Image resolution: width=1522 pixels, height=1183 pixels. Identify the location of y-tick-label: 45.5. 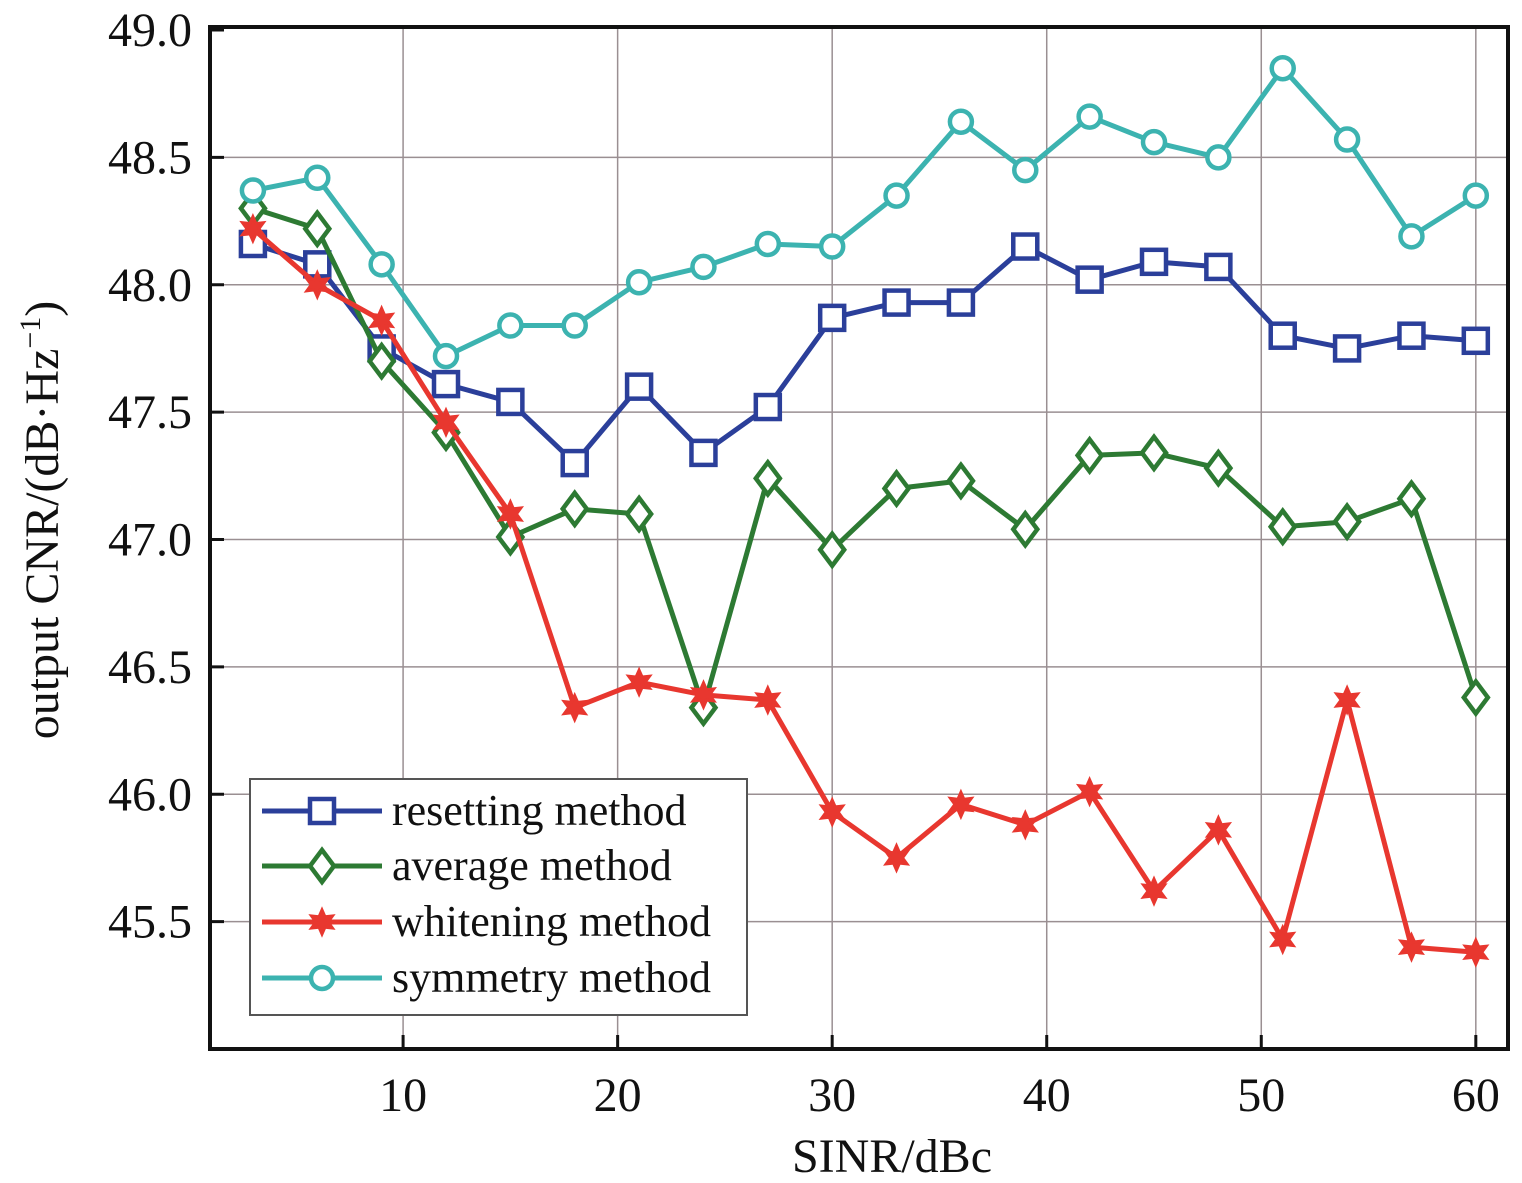
(150, 922).